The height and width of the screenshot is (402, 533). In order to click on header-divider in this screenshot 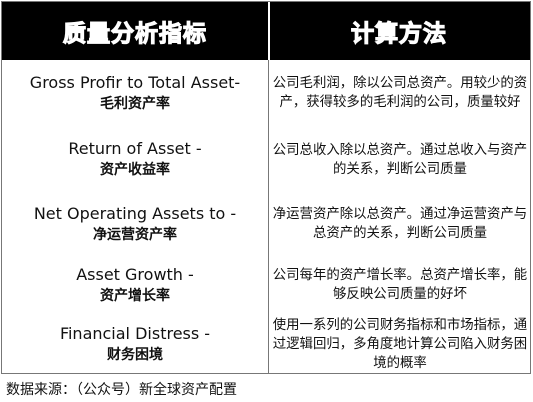, I will do `click(269, 31)`.